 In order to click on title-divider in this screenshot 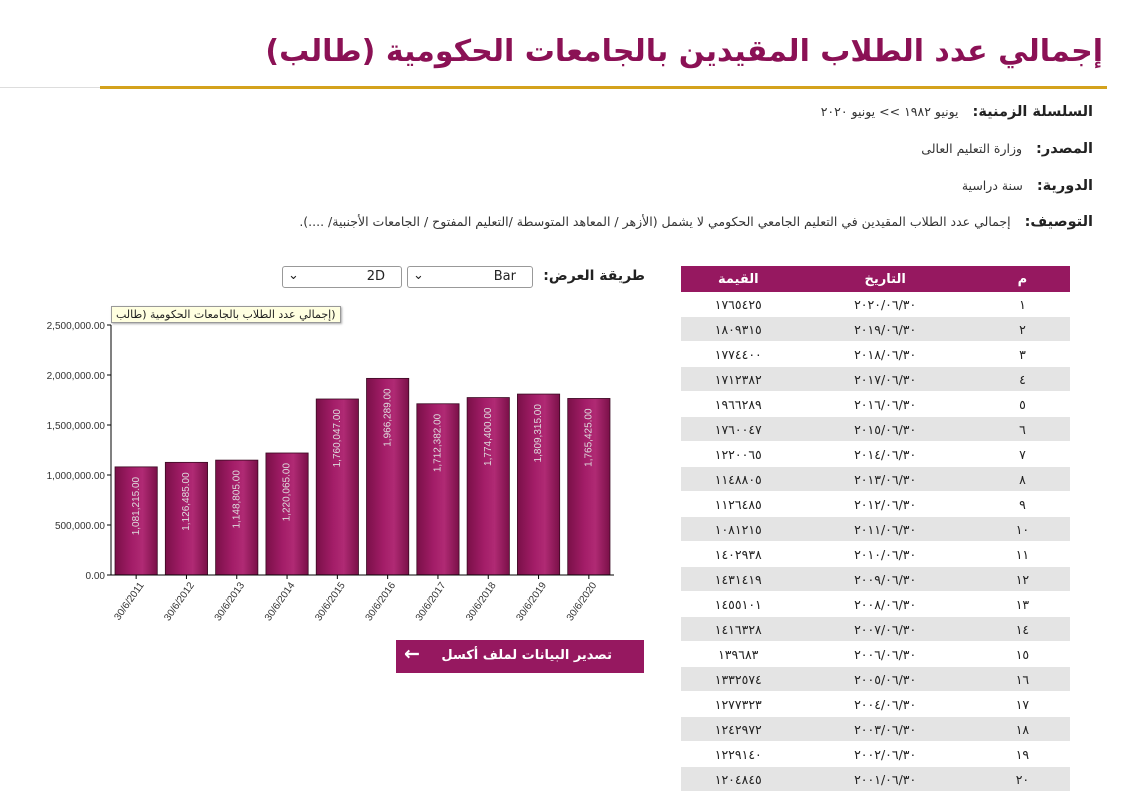, I will do `click(603, 87)`.